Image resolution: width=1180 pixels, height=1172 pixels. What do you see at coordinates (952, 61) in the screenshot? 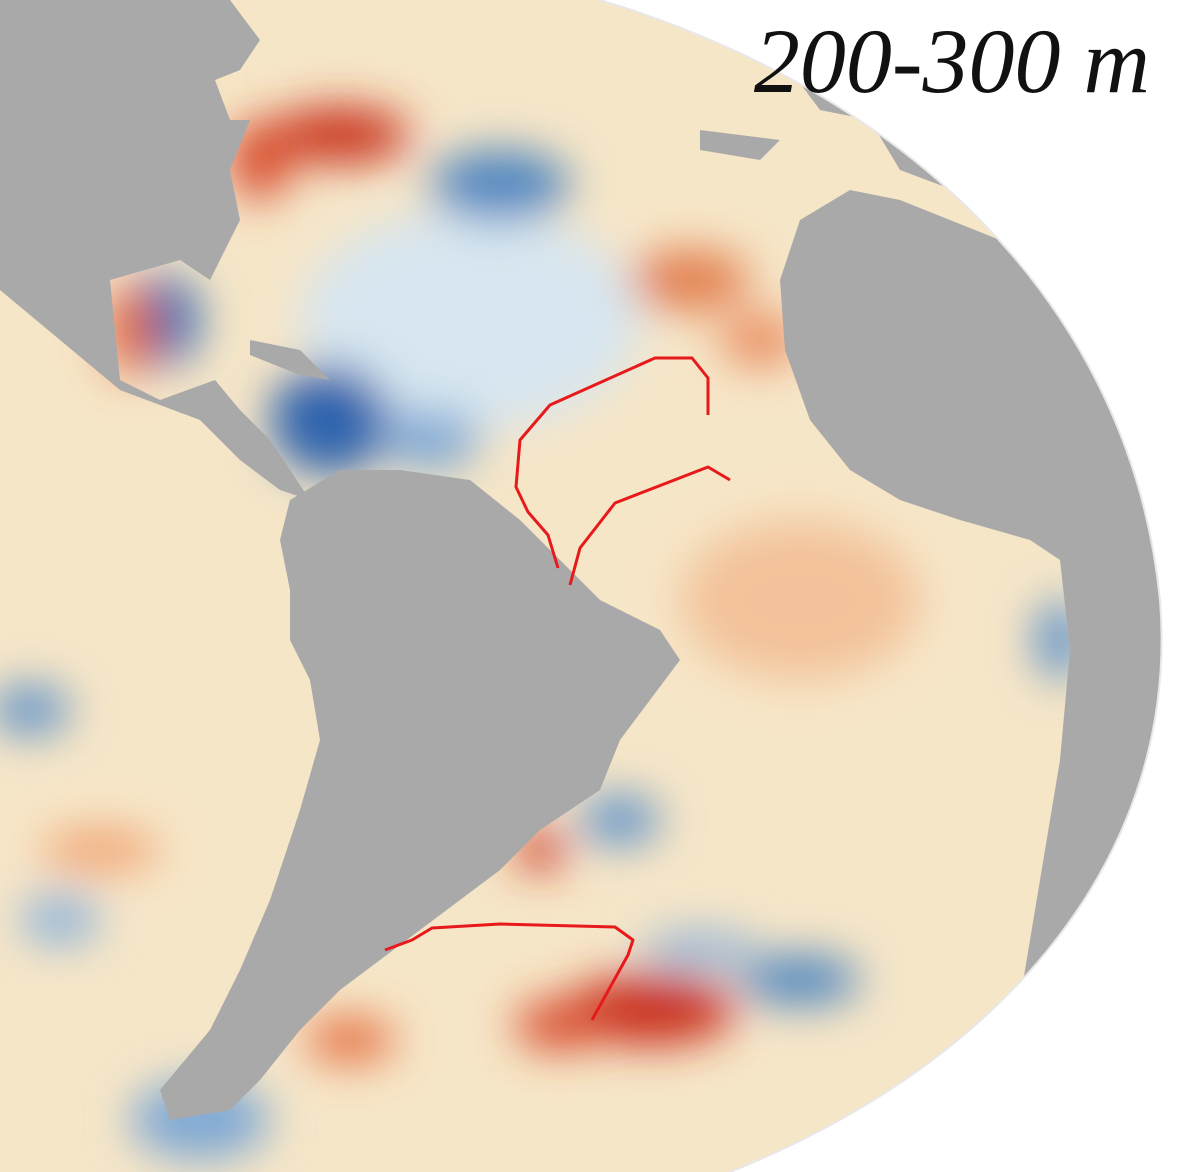
I see `depth-label: 200-300 m` at bounding box center [952, 61].